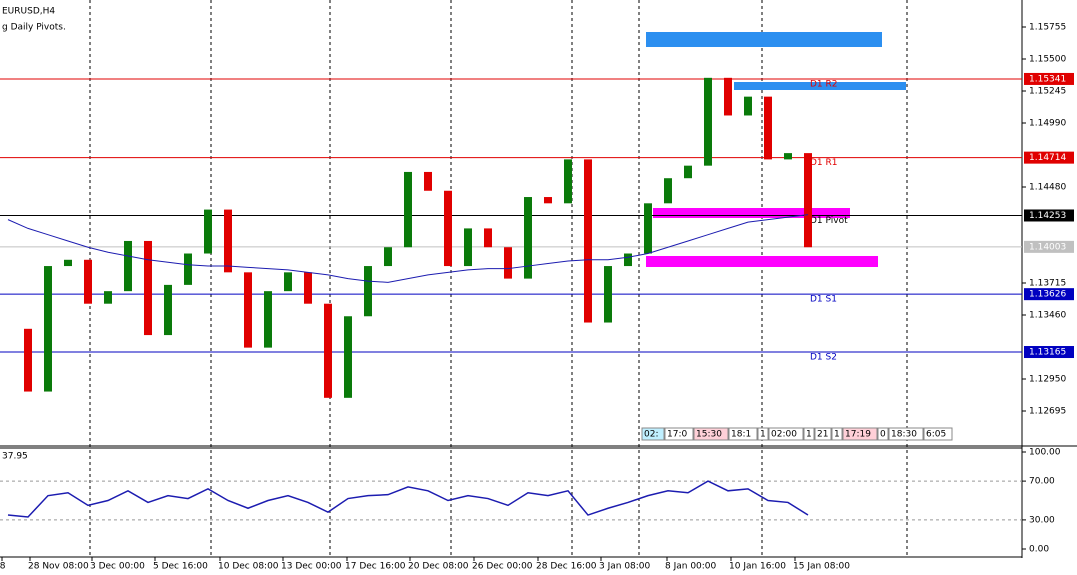  Describe the element at coordinates (1042, 520) in the screenshot. I see `rsi-tick-label: 30.00` at that location.